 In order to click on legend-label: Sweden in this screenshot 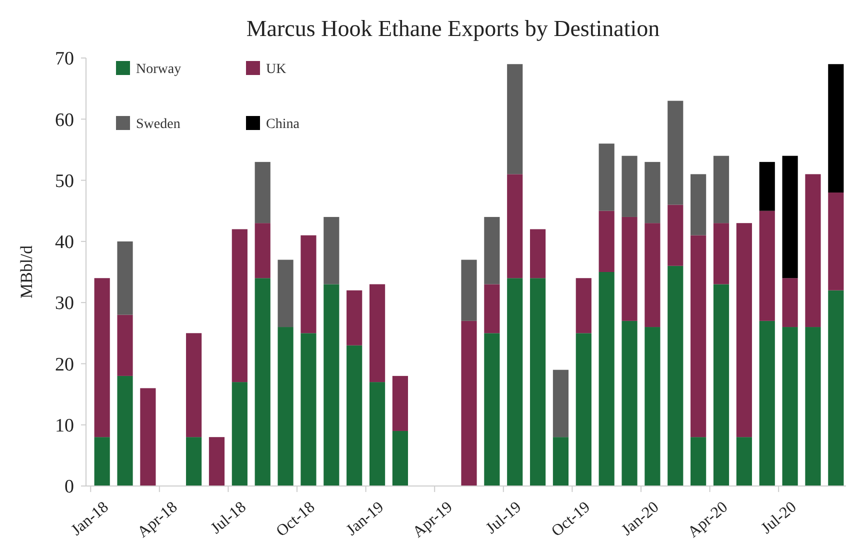, I will do `click(158, 124)`.